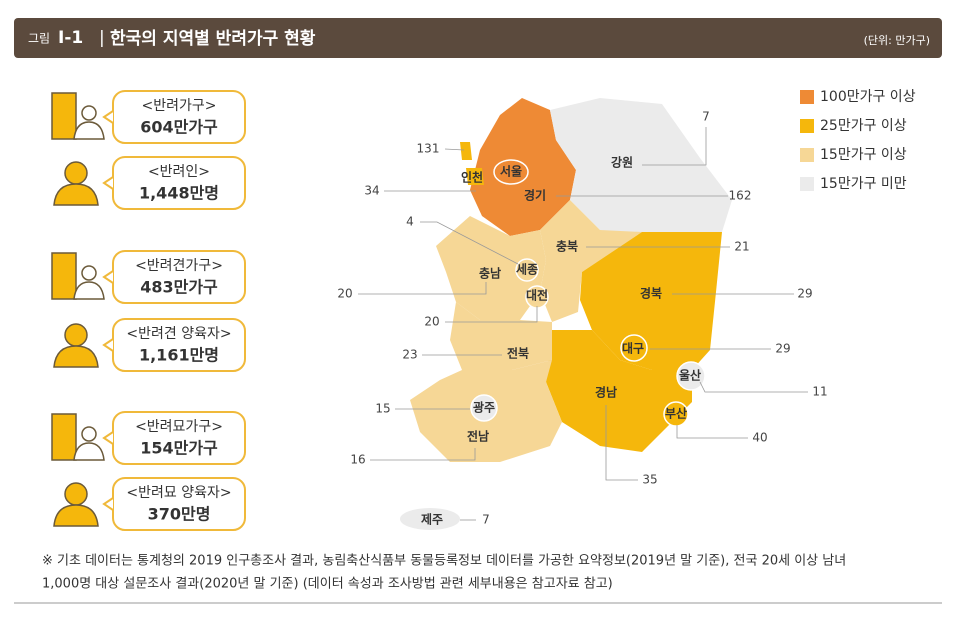 This screenshot has height=634, width=974. I want to click on region-value: 34, so click(371, 191).